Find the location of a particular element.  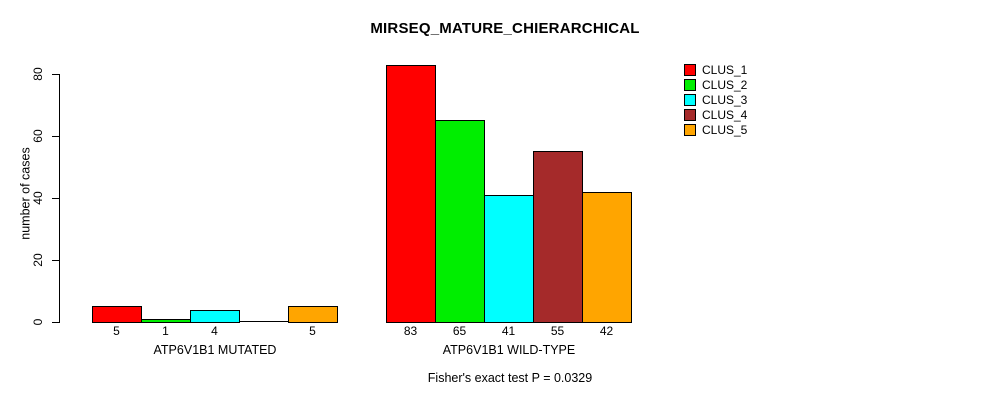

legend-label-clus-2: CLUS_2 is located at coordinates (725, 85).